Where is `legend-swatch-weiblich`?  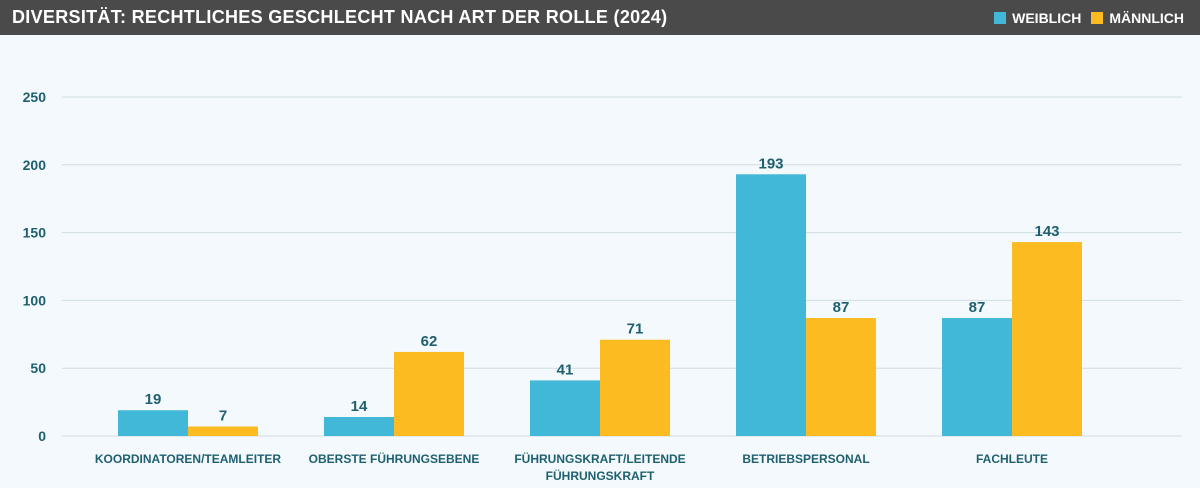 legend-swatch-weiblich is located at coordinates (1000, 18).